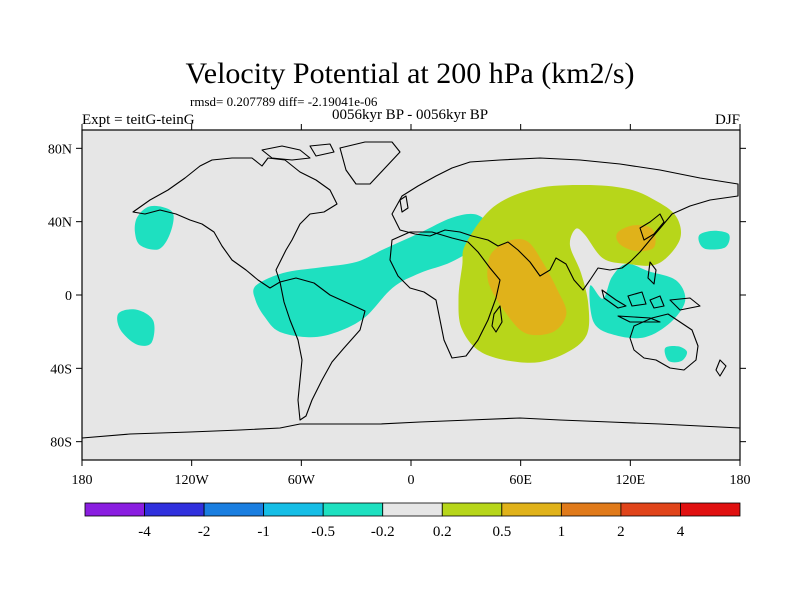 Image resolution: width=800 pixels, height=600 pixels. I want to click on coastline-australia, so click(664, 342).